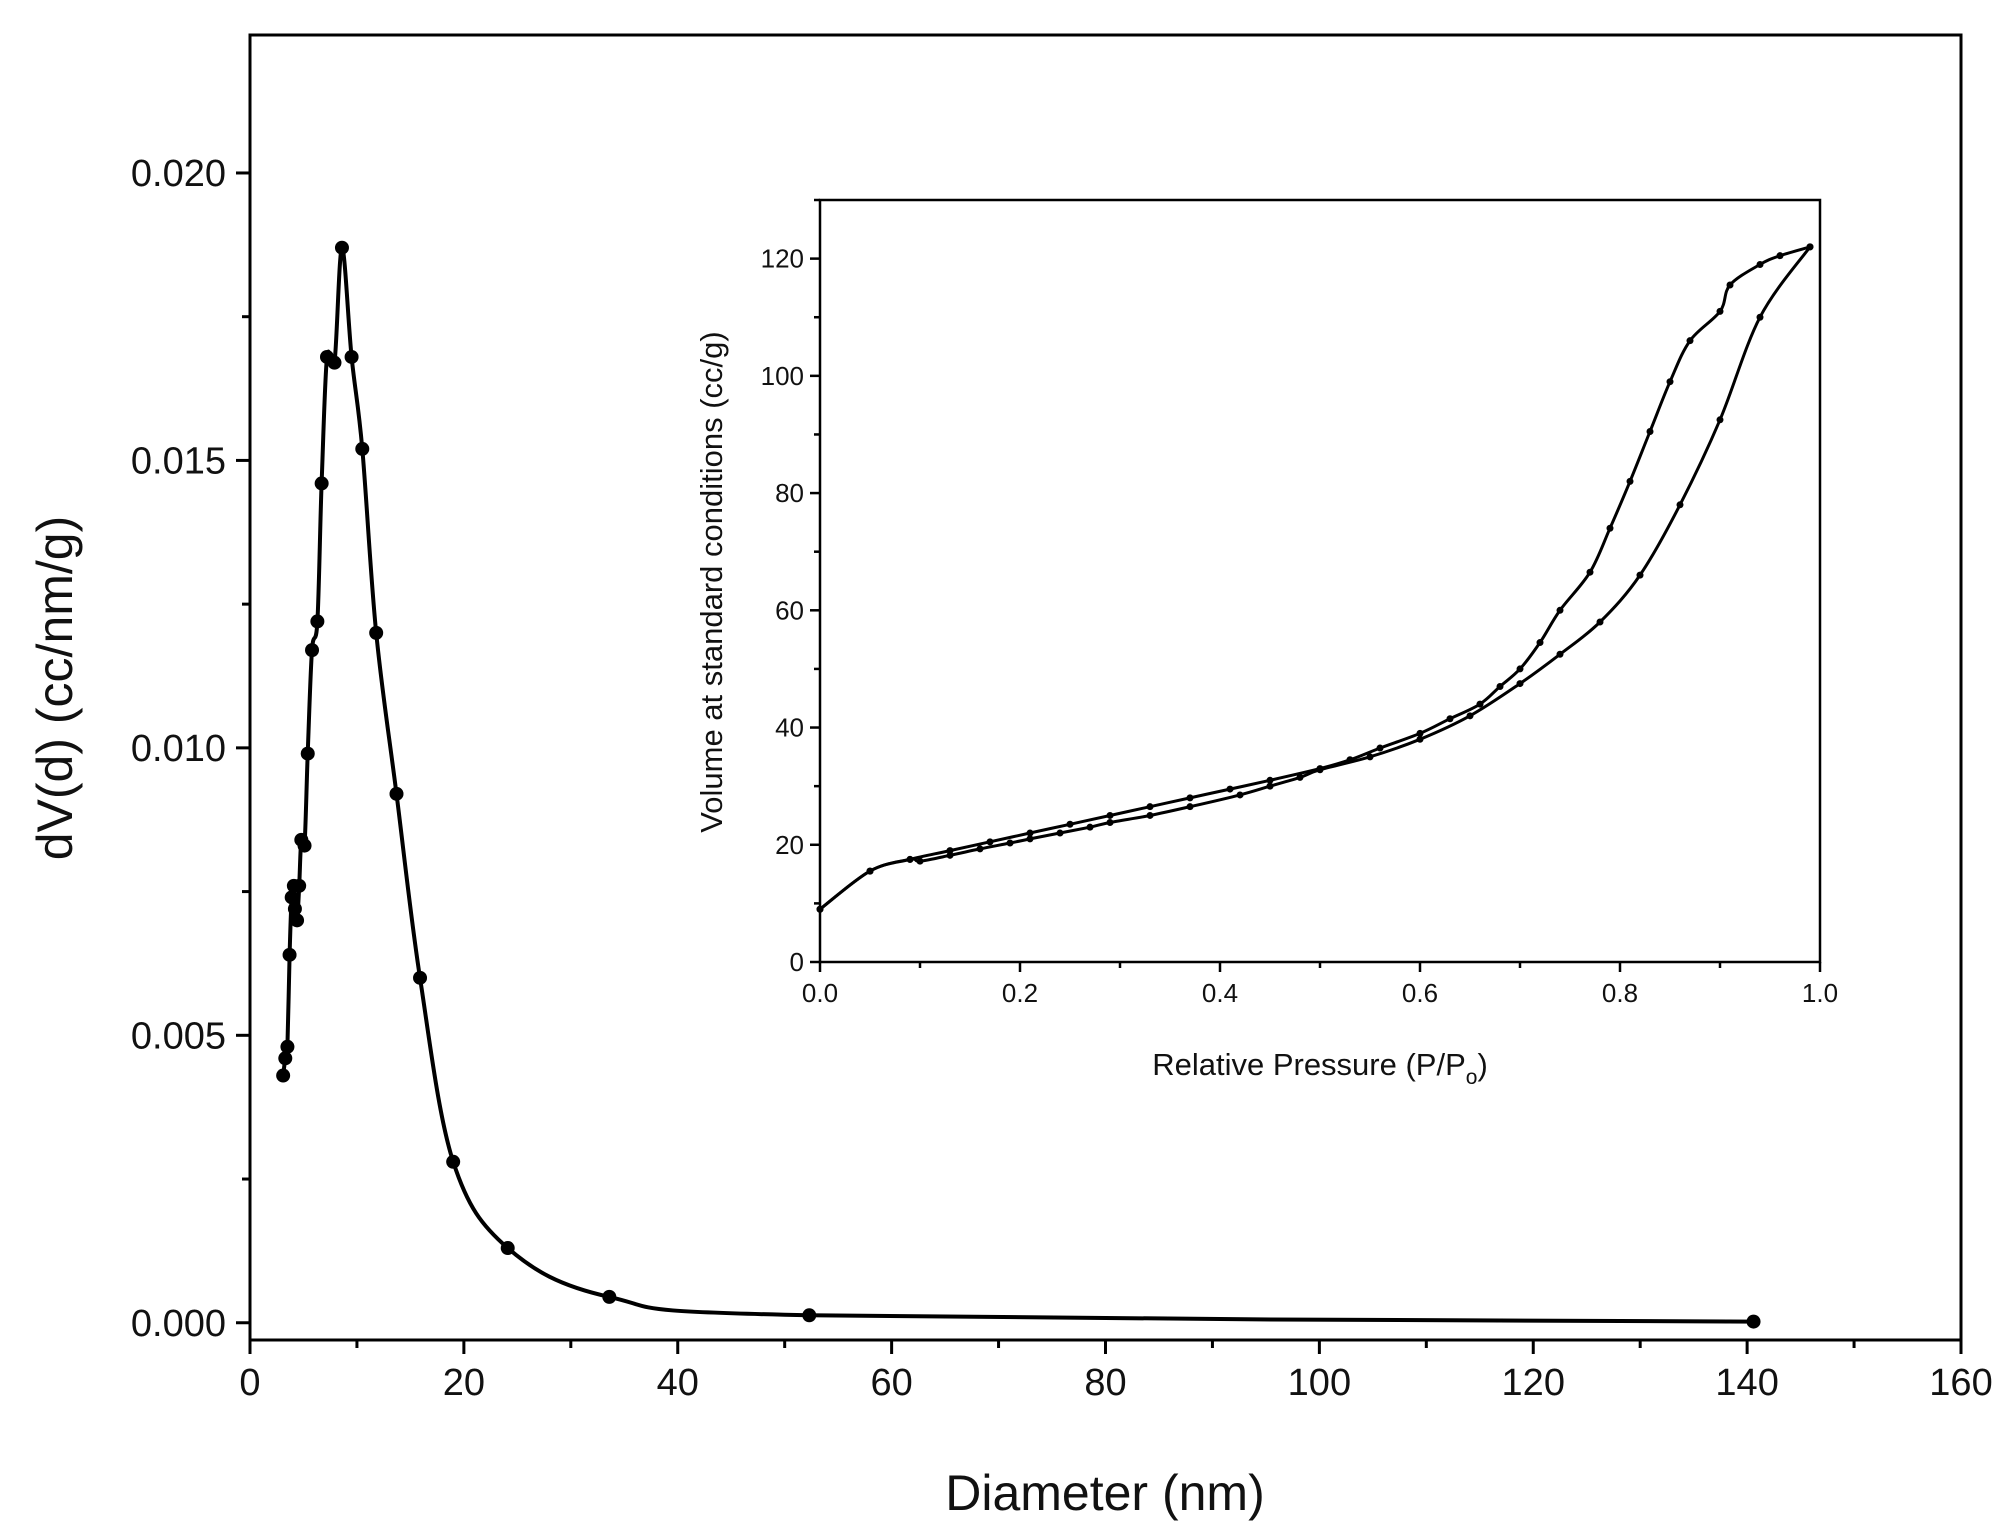 The width and height of the screenshot is (2015, 1540). I want to click on x-tick-label: 0.6, so click(1420, 993).